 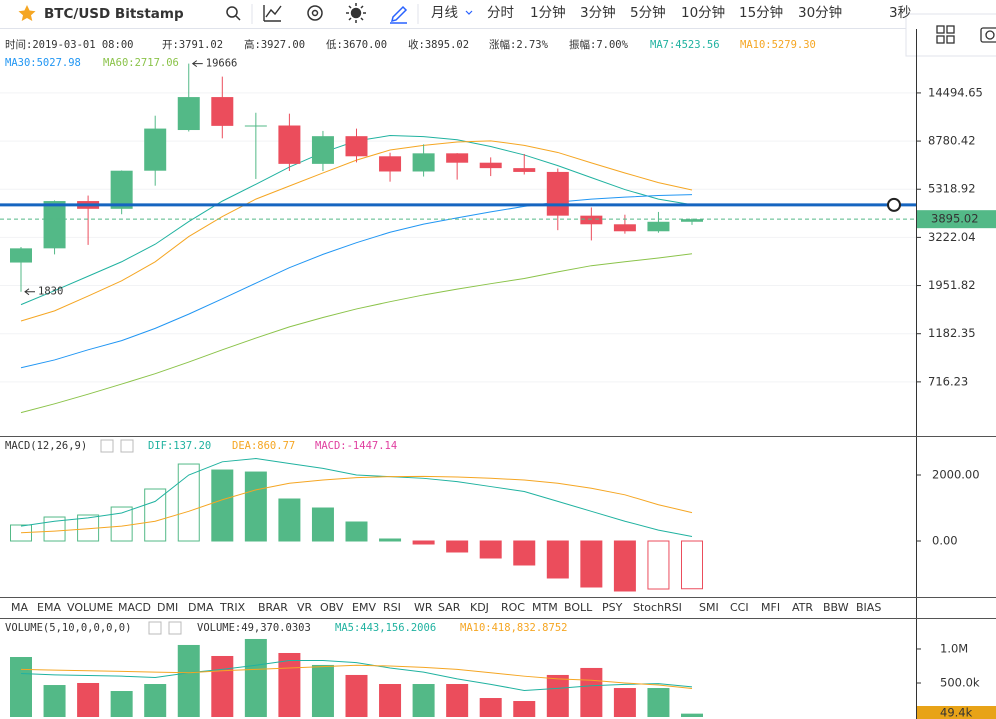 I want to click on indicator-tab: SAR, so click(x=449, y=607).